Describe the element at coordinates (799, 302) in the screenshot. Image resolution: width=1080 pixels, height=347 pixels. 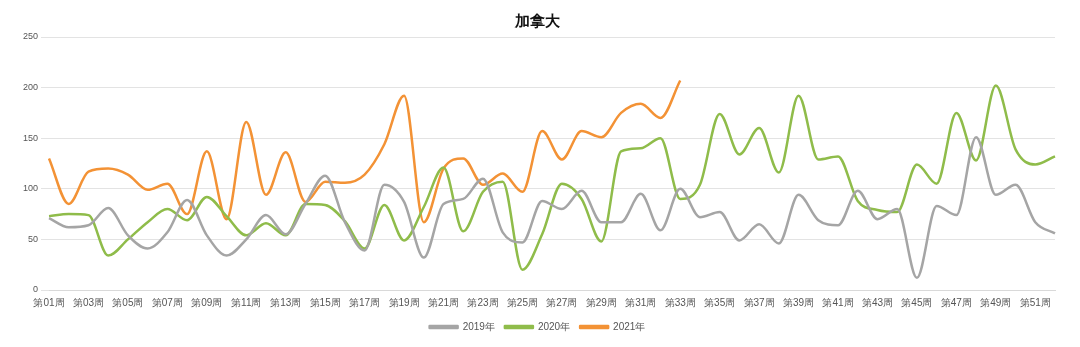
I see `x-tick-label: 第39周` at that location.